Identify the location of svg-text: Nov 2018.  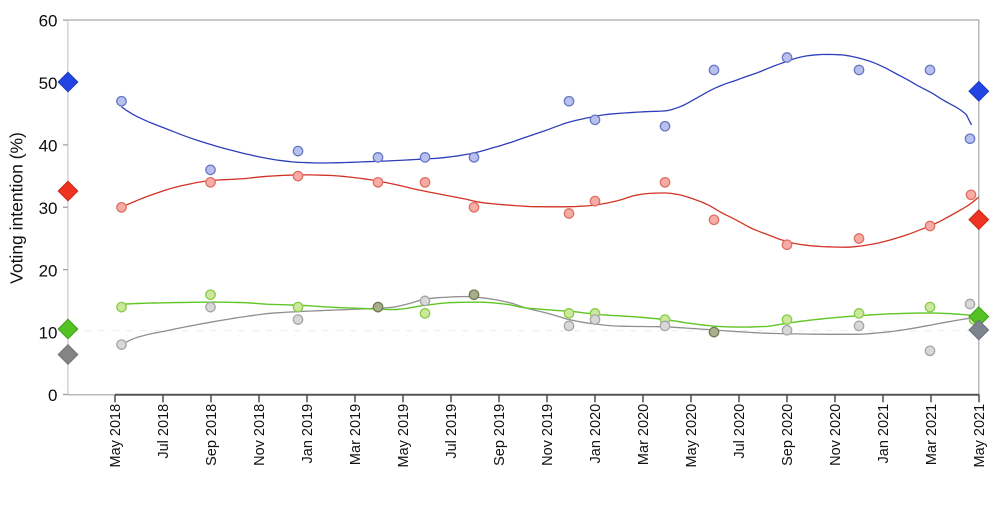
(260, 435).